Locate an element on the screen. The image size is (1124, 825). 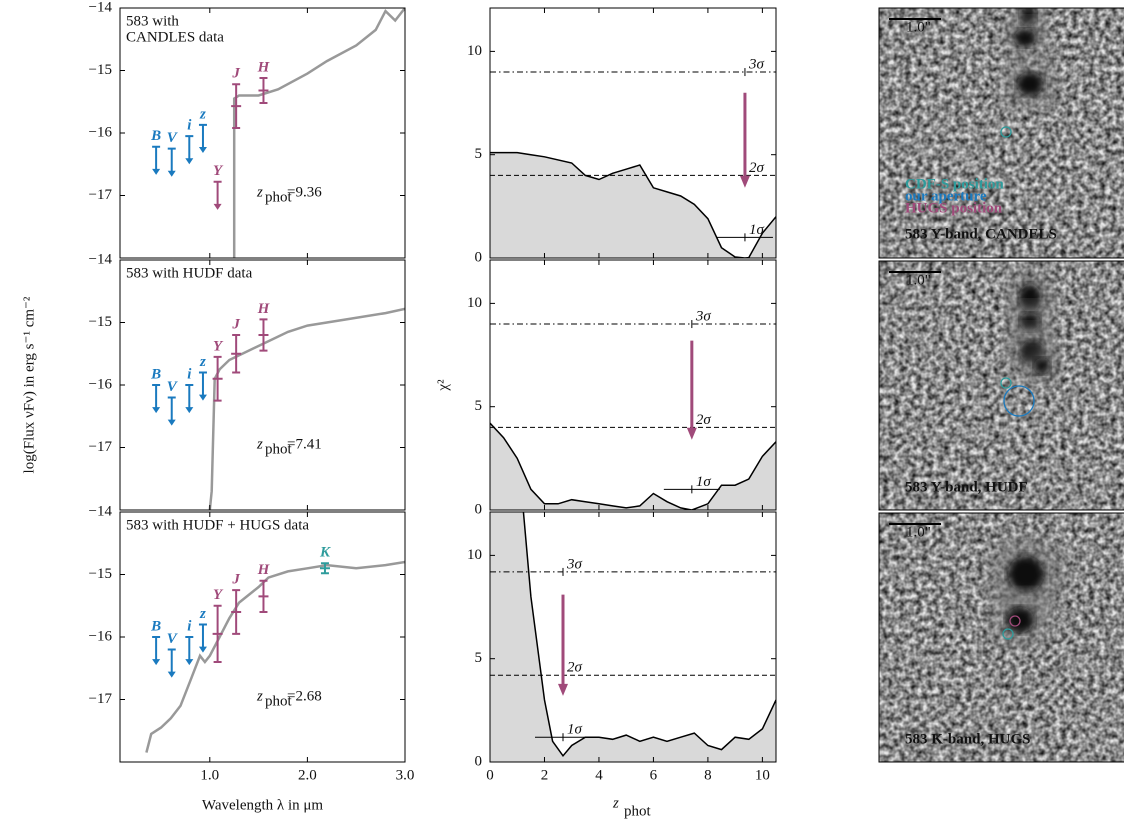
chi2-line is located at coordinates (633, 466).